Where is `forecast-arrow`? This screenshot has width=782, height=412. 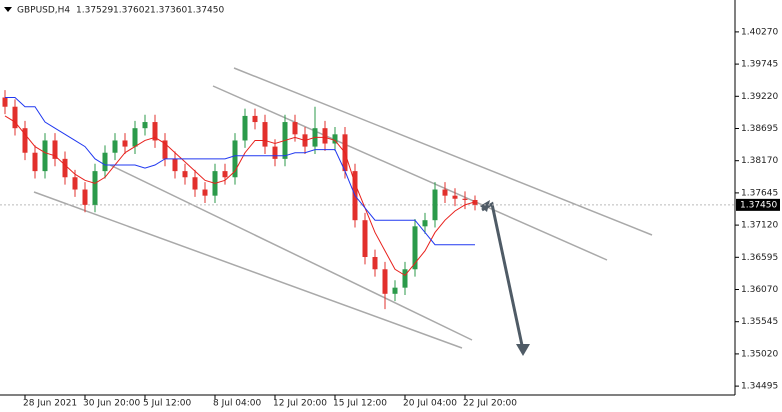
forecast-arrow is located at coordinates (505, 278).